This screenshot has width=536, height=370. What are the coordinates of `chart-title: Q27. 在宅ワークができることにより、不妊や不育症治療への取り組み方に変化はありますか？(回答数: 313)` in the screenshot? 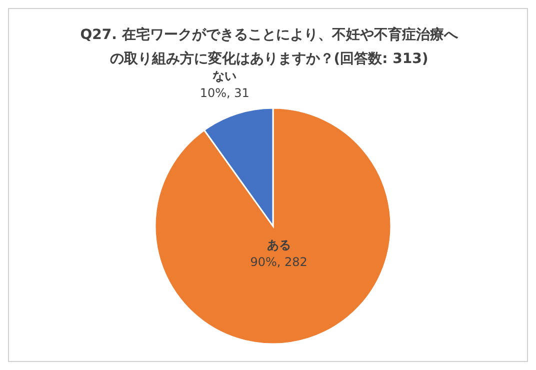 It's located at (269, 47).